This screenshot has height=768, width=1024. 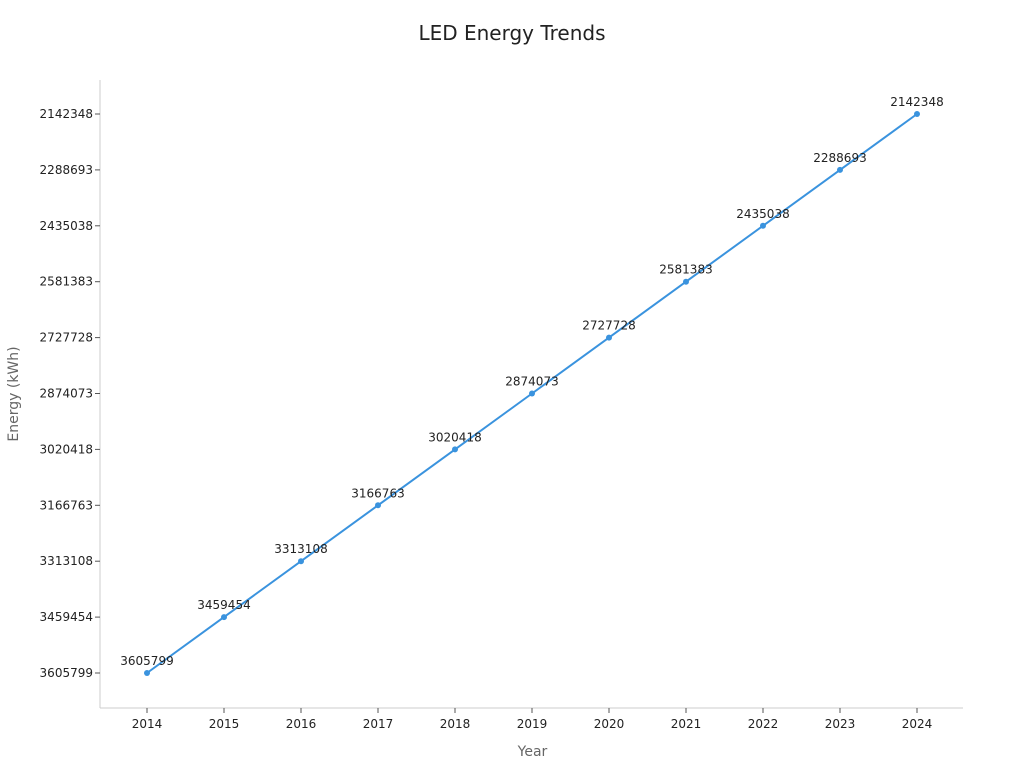 I want to click on y-tick-label: 3313108, so click(x=66, y=561).